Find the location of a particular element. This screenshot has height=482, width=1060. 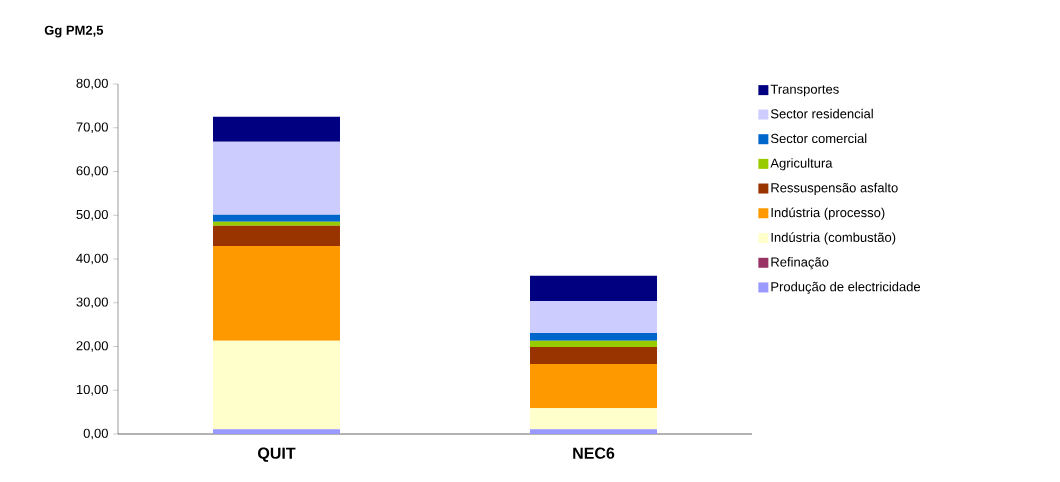

y-axis-title: Gg PM2,5 is located at coordinates (74, 31).